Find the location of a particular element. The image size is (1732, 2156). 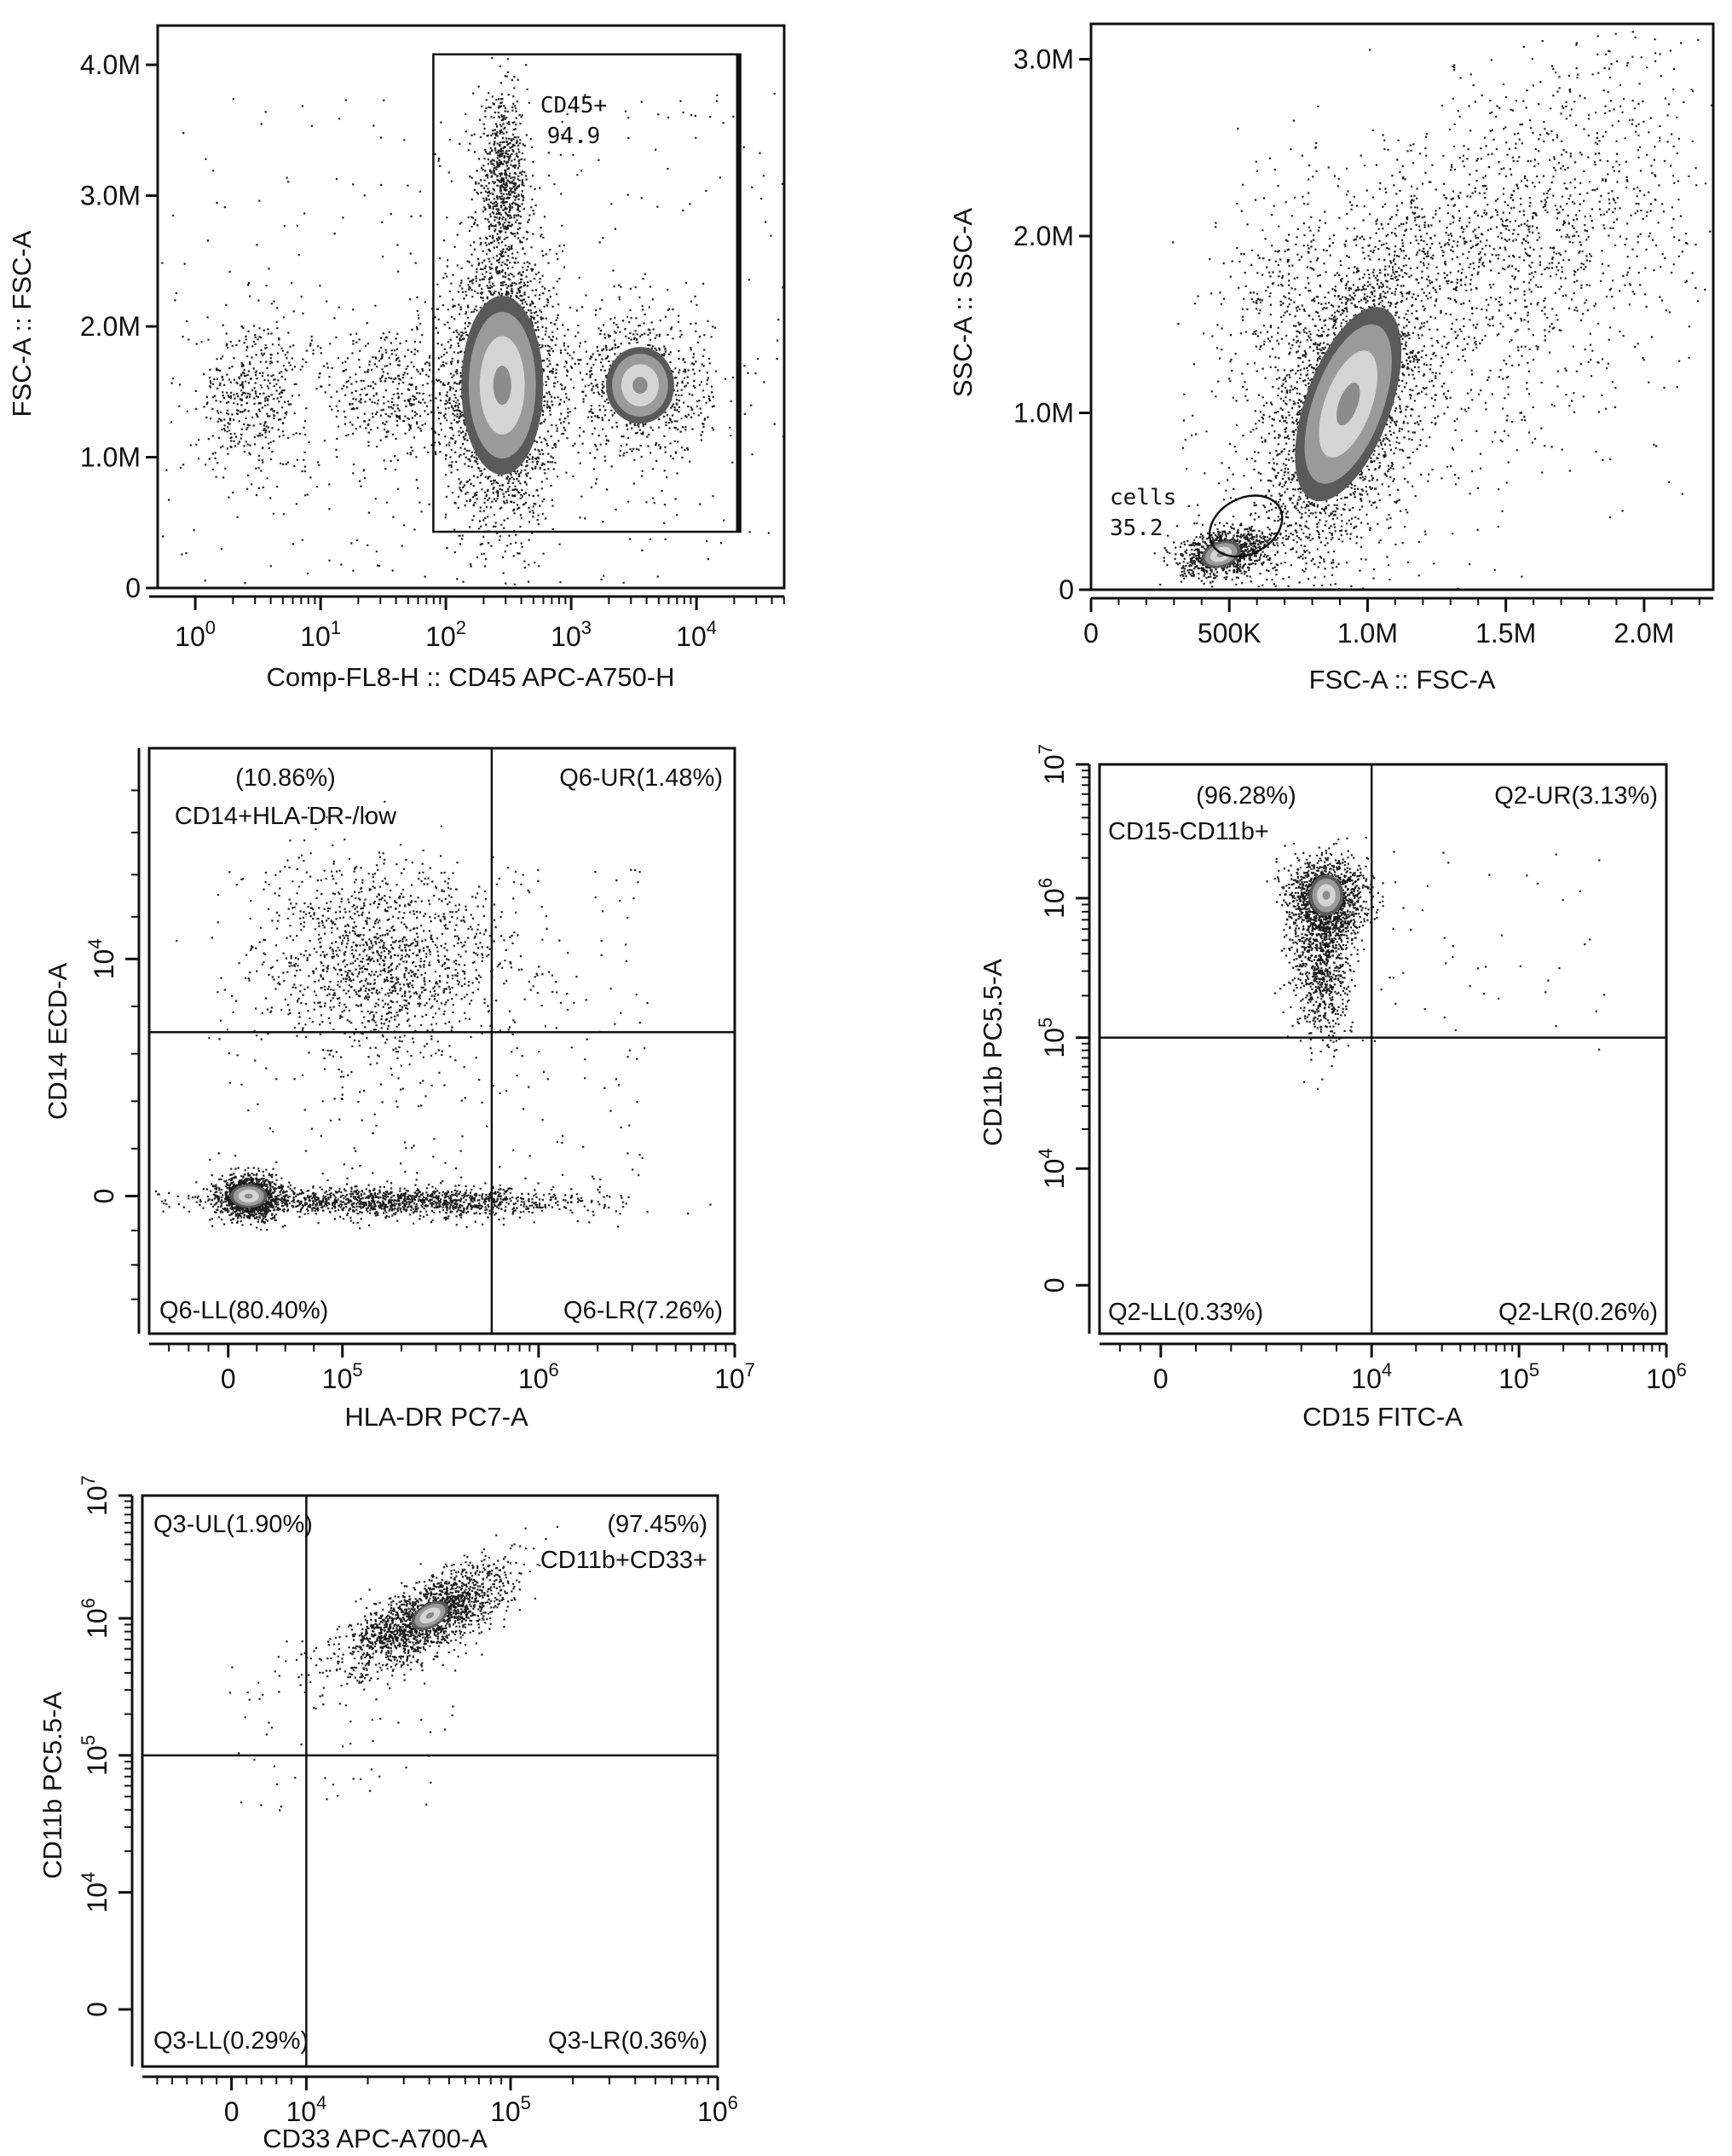

x-tick-label: 1.0M is located at coordinates (1367, 633).